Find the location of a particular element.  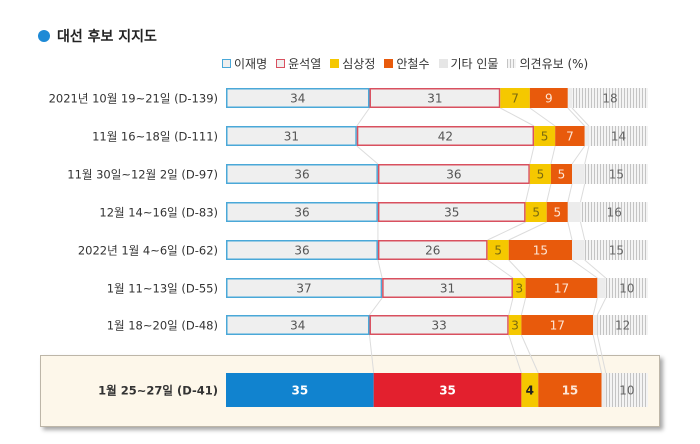

category-label: 1월 18~20일 (D-48) is located at coordinates (162, 326).